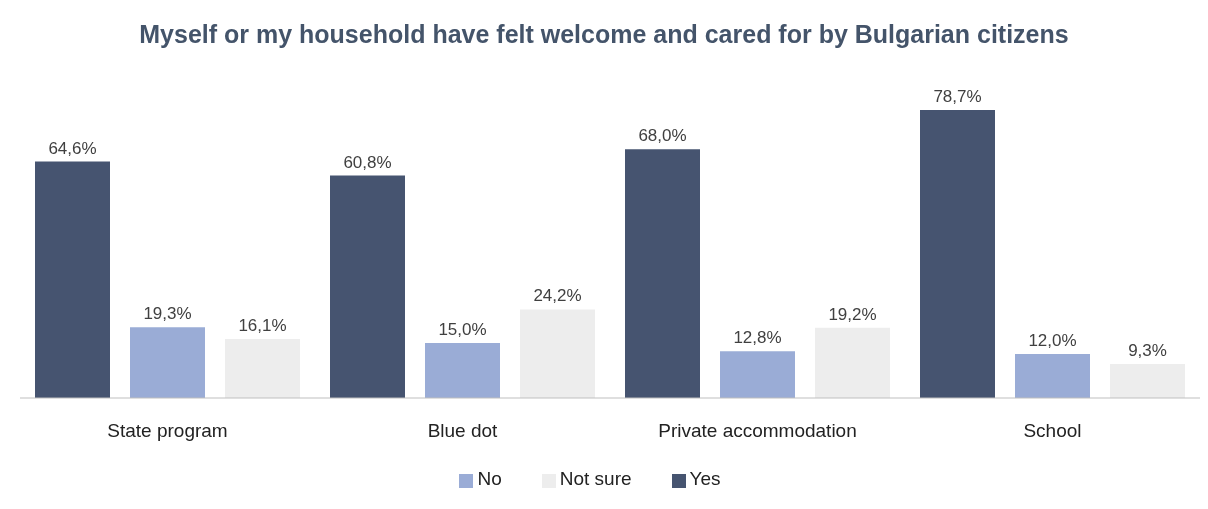  I want to click on legend-label: Yes, so click(705, 478).